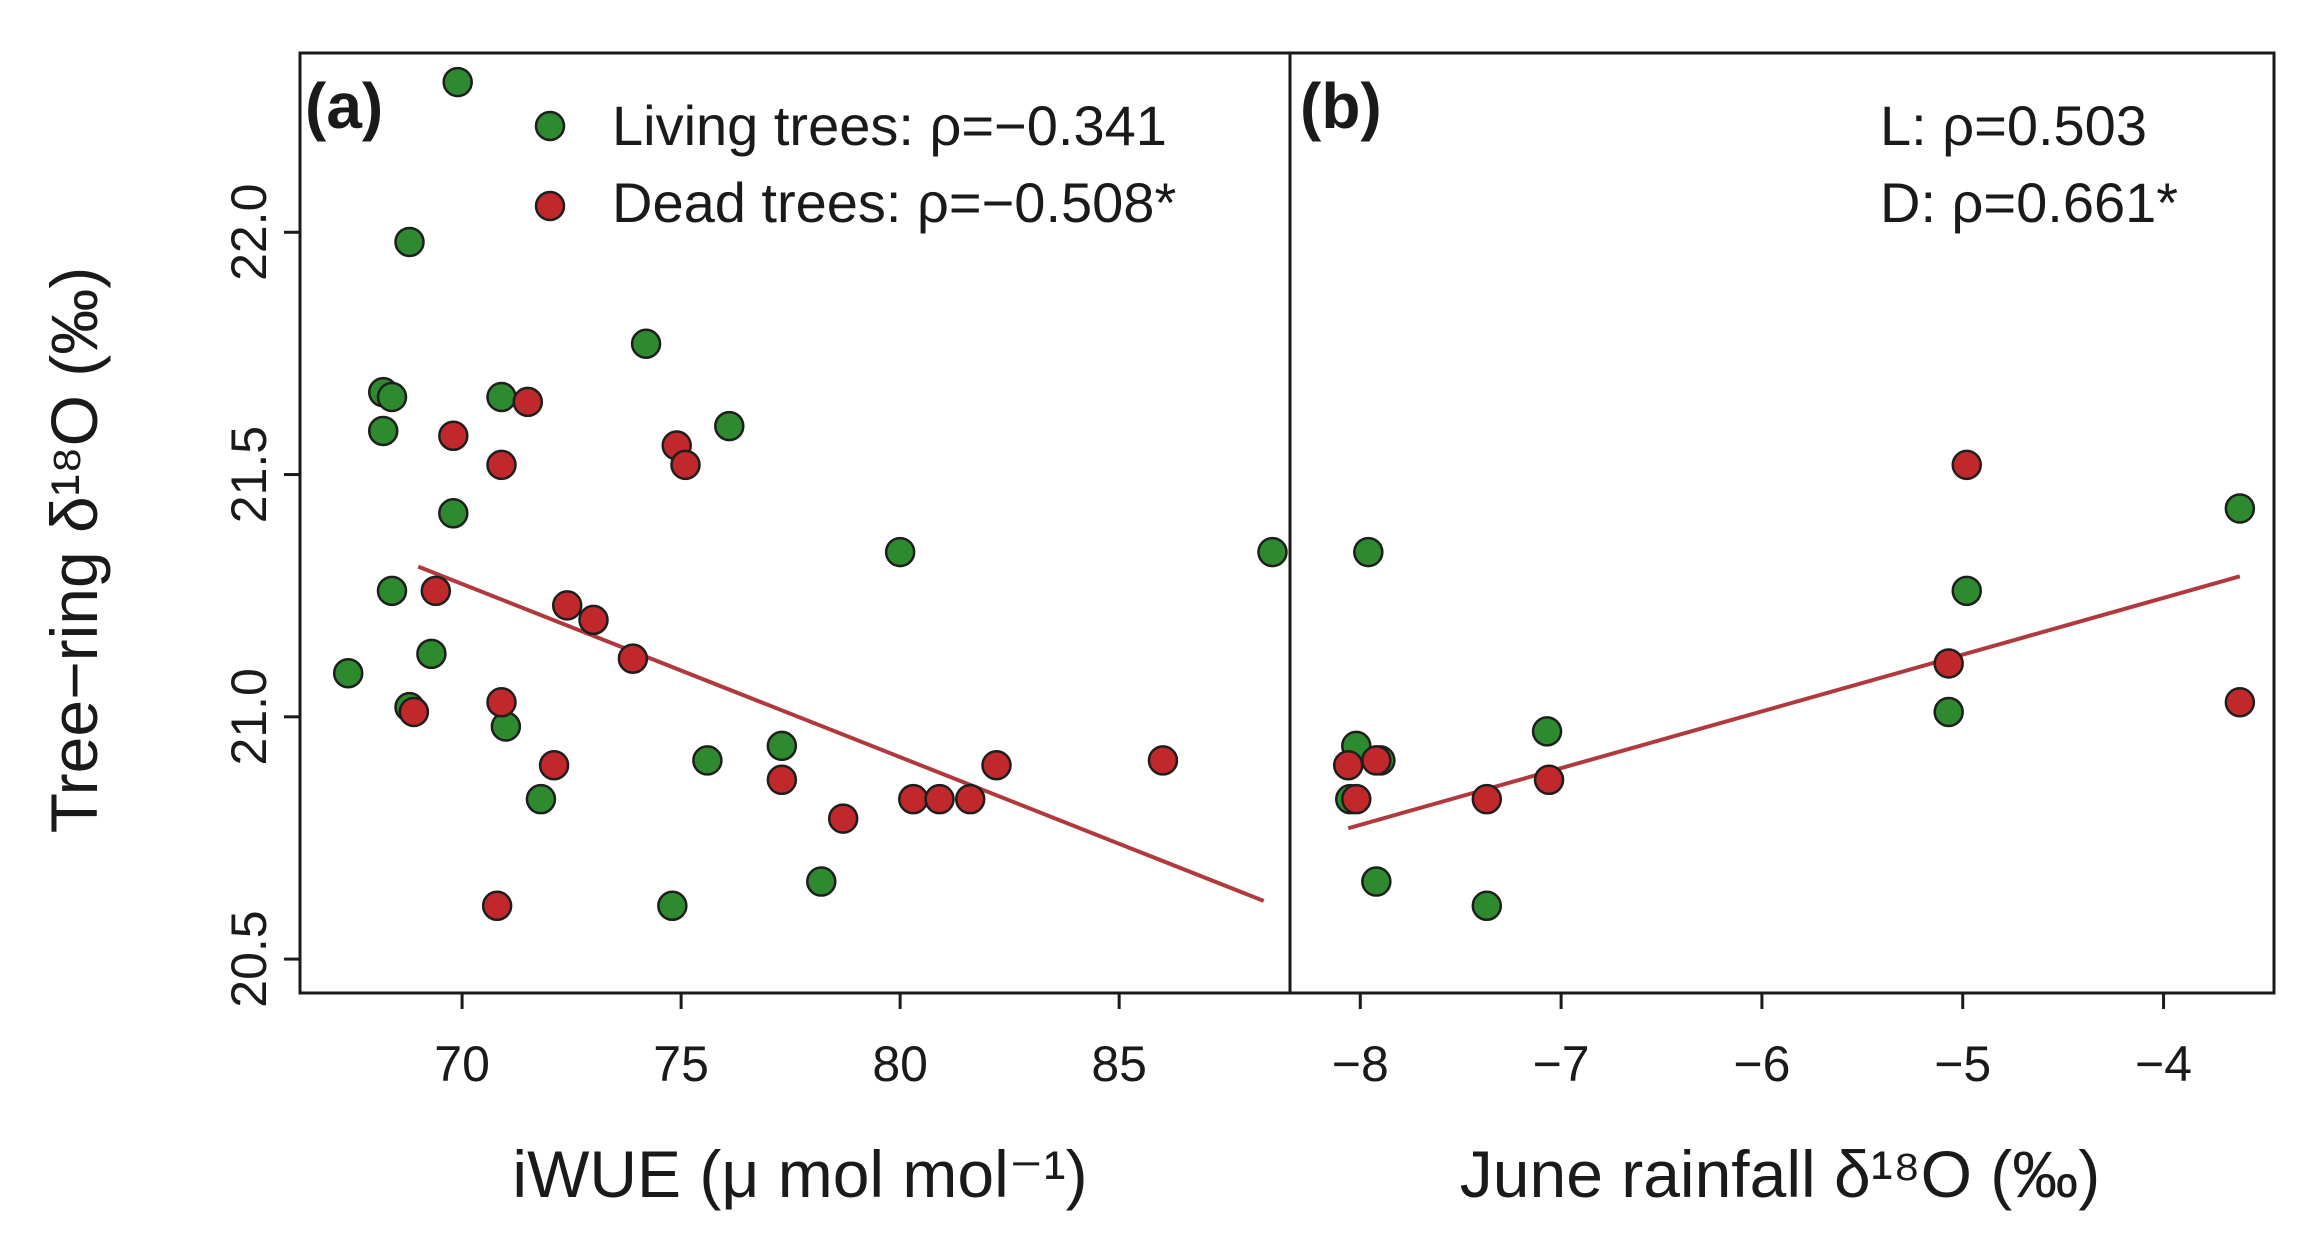 This screenshot has height=1236, width=2301. I want to click on panel-b-x-axis-title: June rainfall δ¹⁸O (‰), so click(1780, 1174).